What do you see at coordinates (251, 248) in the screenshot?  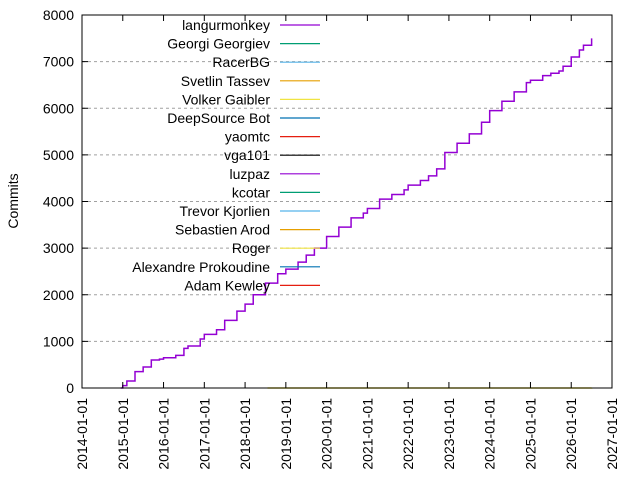 I see `legend-label: Roger` at bounding box center [251, 248].